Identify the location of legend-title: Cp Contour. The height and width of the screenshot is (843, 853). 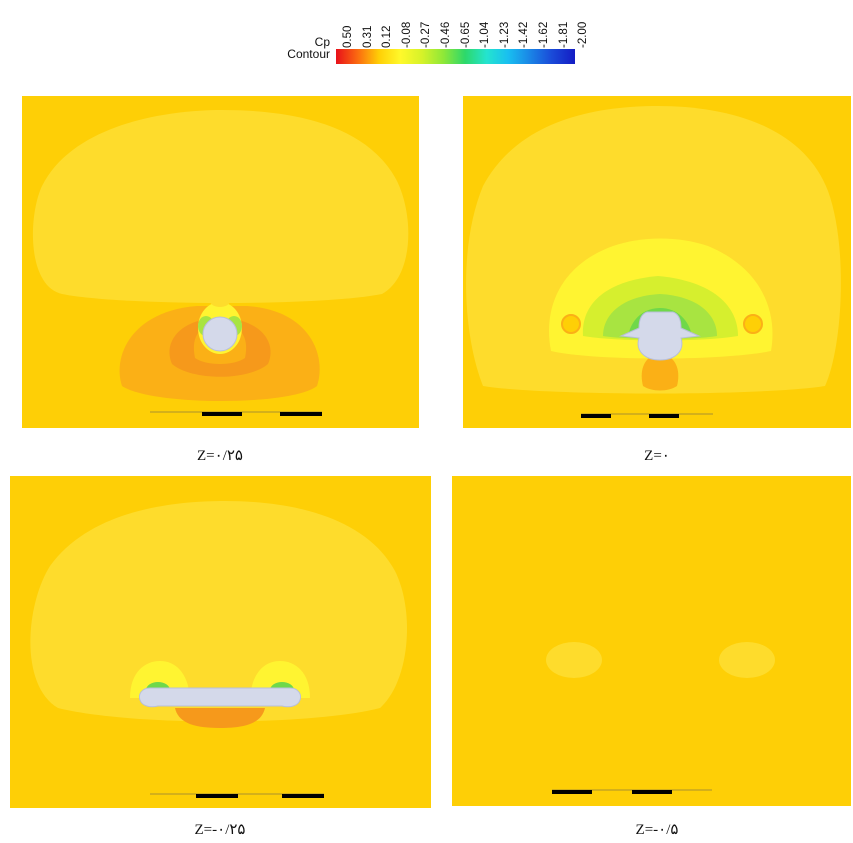
(305, 48).